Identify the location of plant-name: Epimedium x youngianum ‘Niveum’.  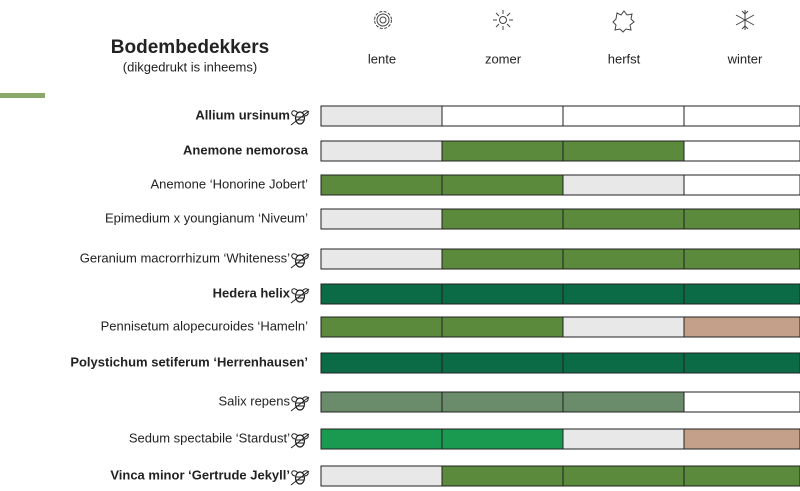
(206, 217).